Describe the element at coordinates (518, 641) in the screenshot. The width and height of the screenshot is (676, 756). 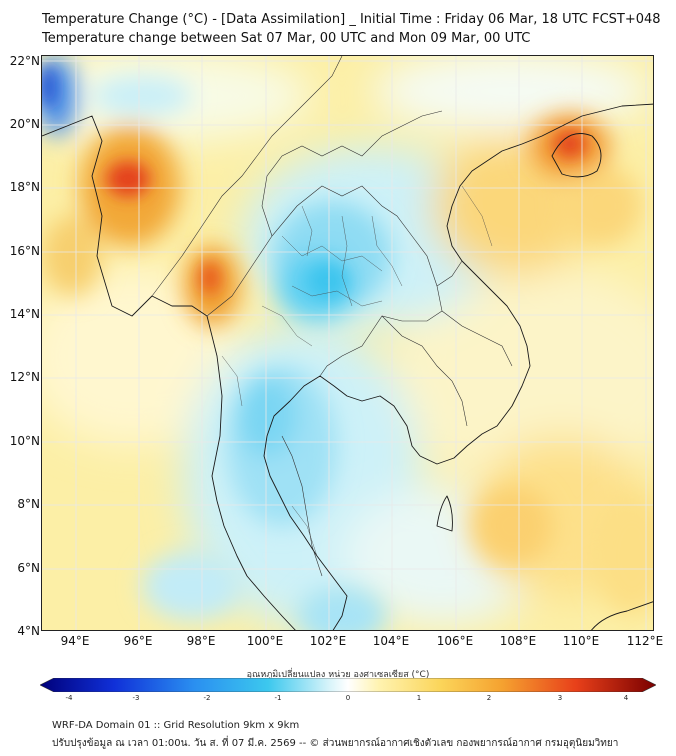
I see `lon-label-108e: 108°E` at that location.